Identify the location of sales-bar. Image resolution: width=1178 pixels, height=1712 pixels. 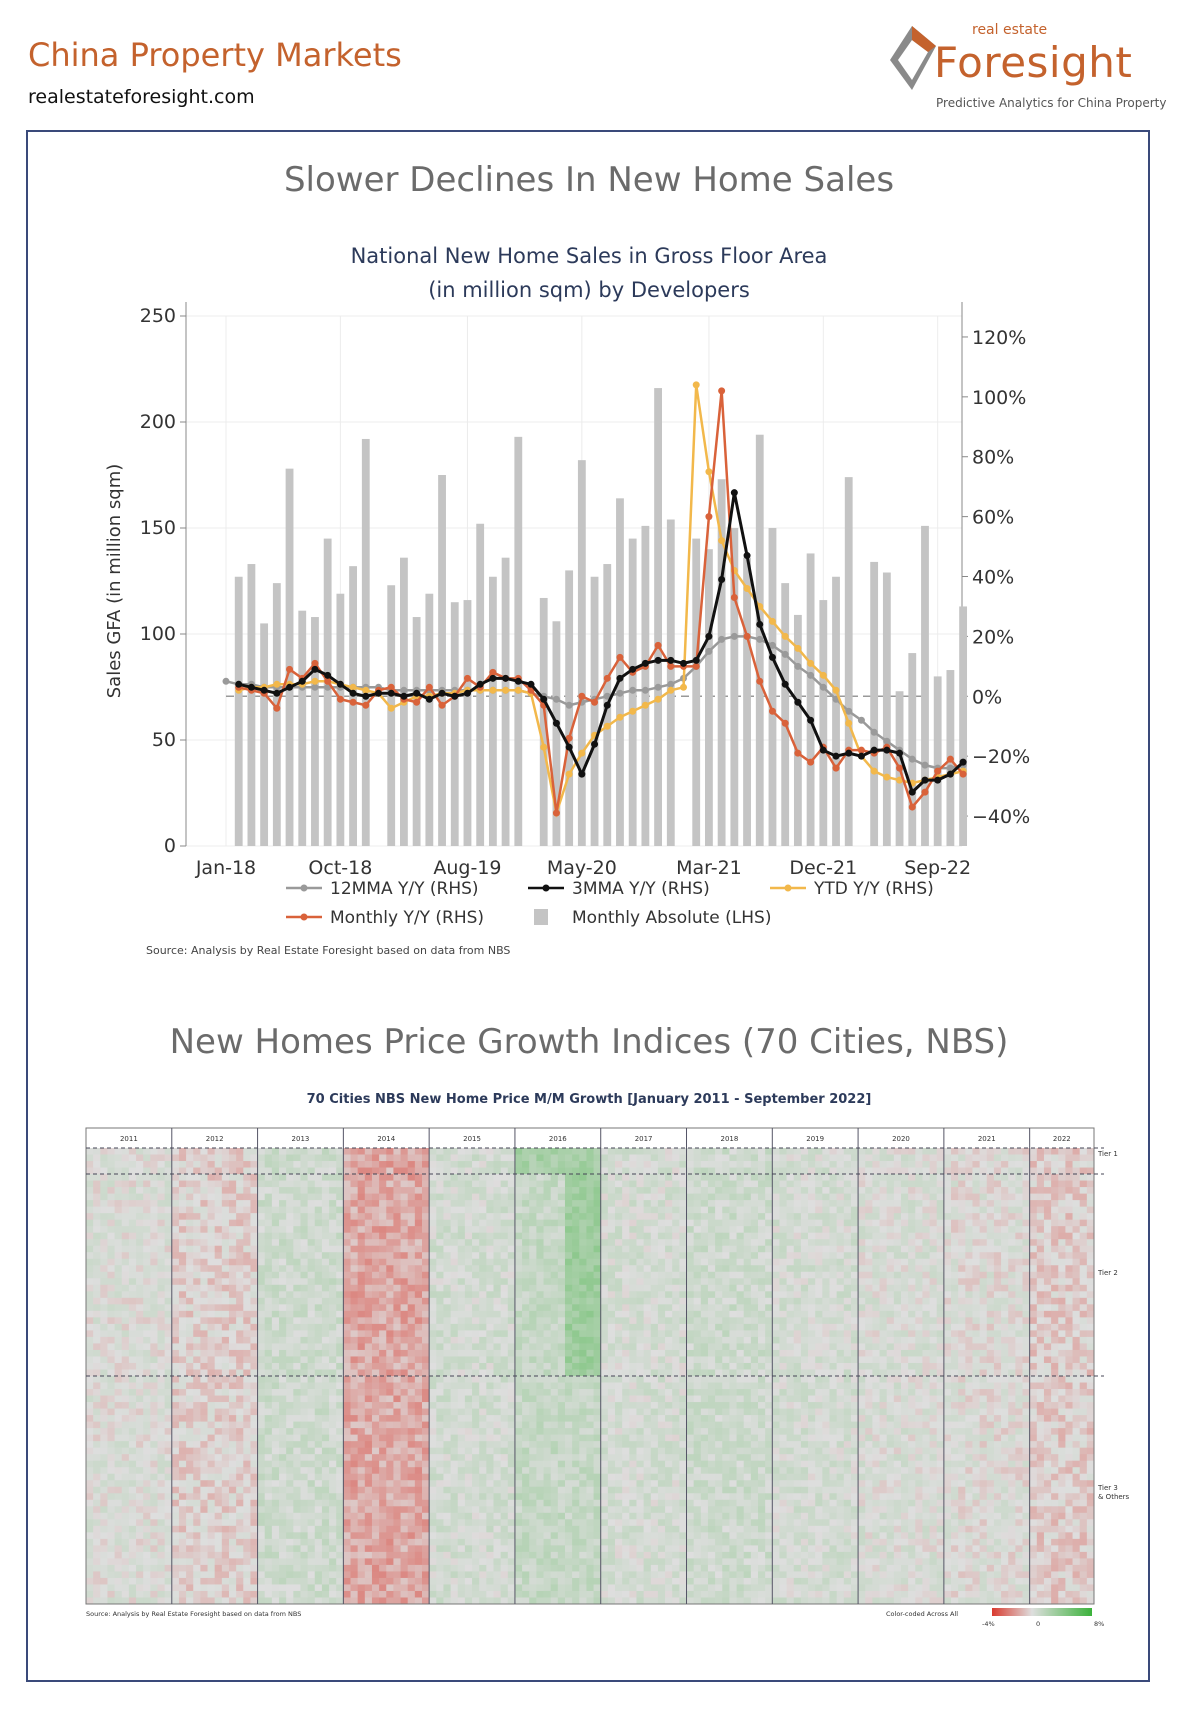
(251, 705).